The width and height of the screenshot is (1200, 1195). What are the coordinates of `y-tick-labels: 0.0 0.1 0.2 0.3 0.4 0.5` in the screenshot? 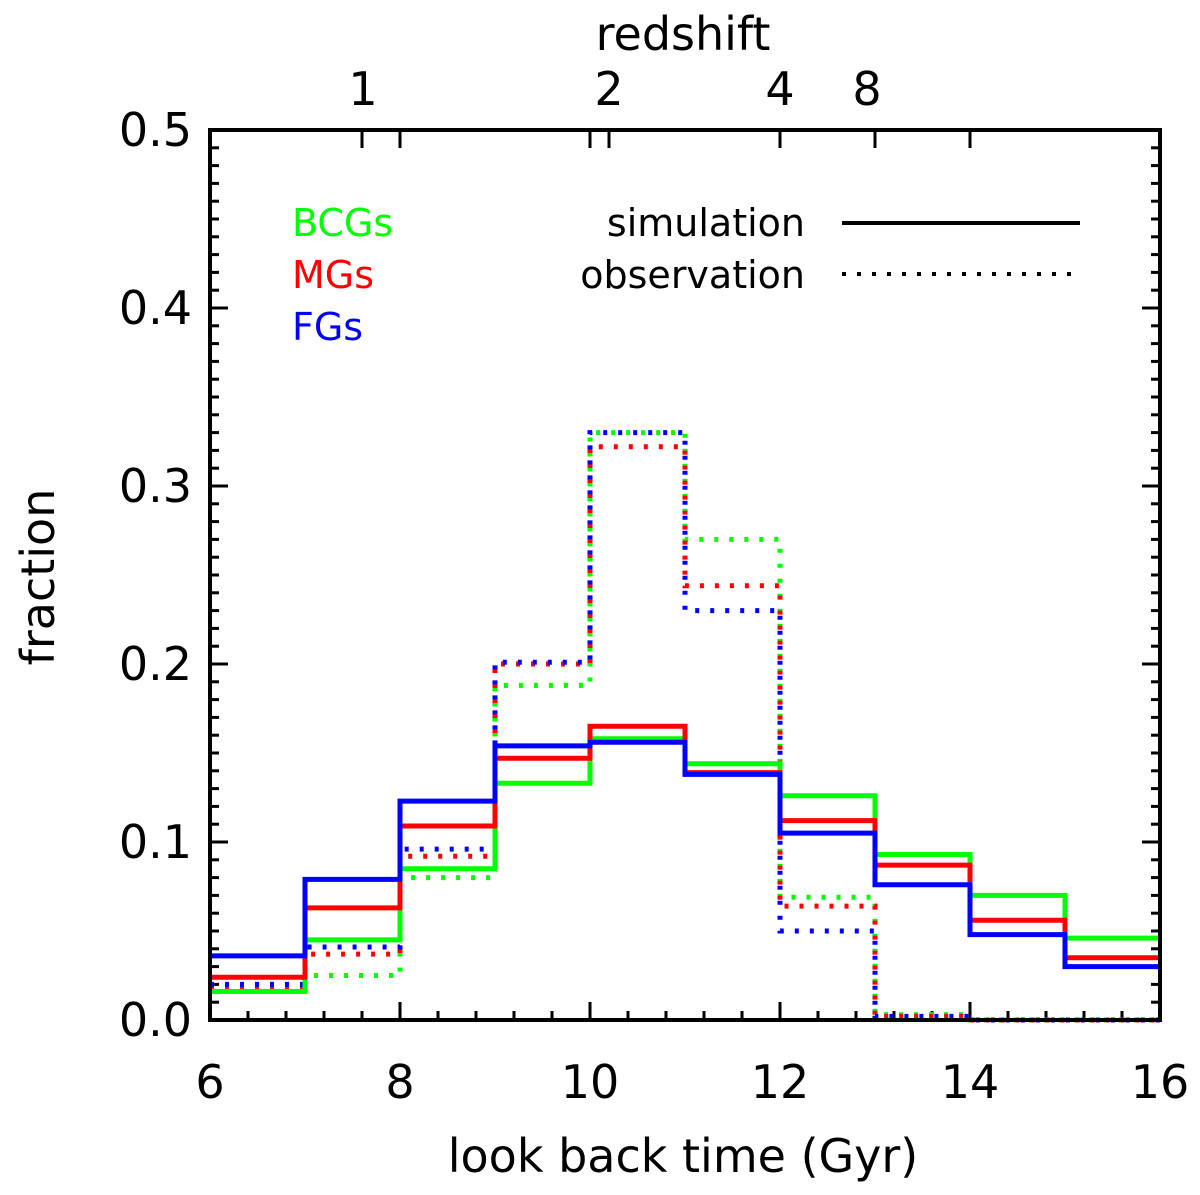 It's located at (155, 575).